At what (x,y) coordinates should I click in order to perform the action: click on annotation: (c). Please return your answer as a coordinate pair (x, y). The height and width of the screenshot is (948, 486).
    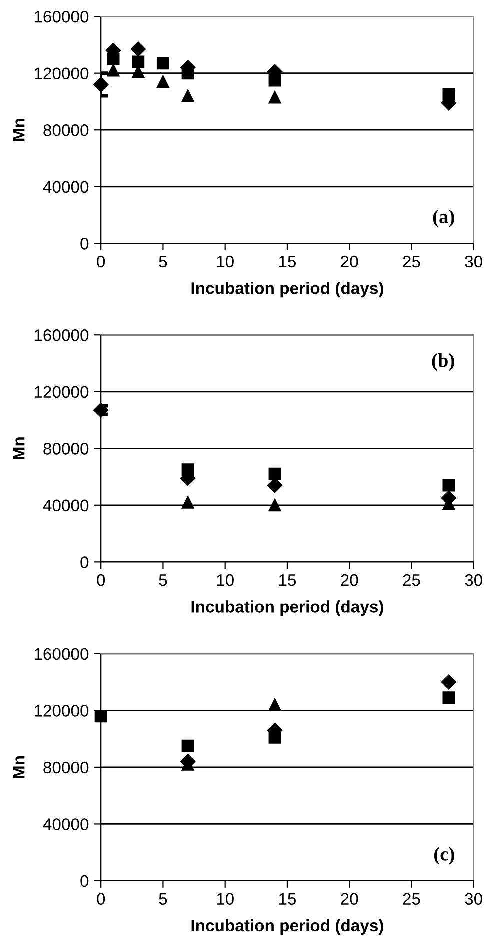
    Looking at the image, I should click on (444, 856).